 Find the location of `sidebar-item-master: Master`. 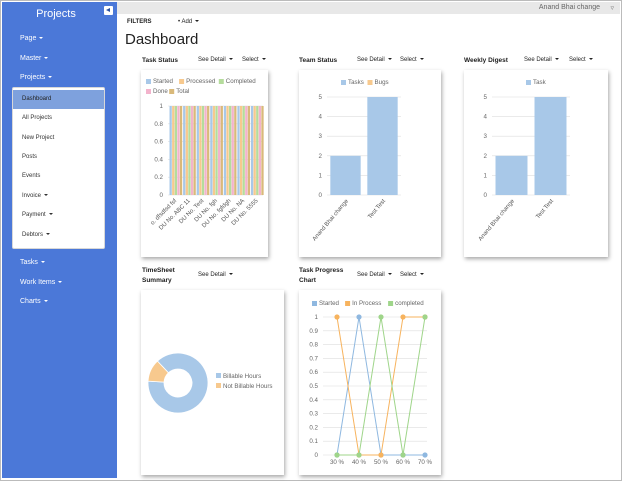

sidebar-item-master: Master is located at coordinates (34, 58).